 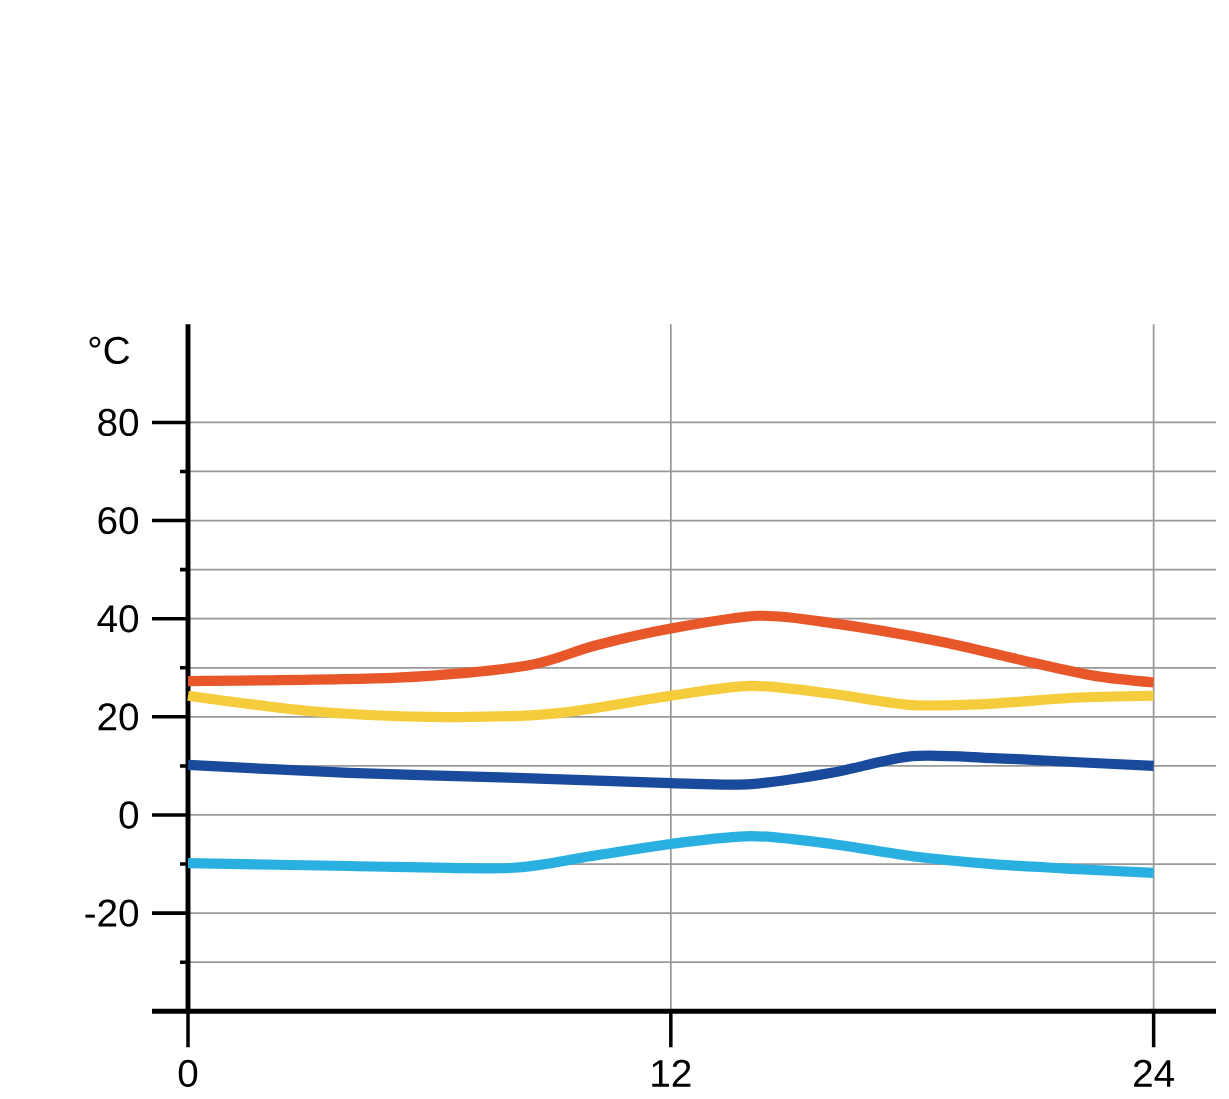 What do you see at coordinates (118, 619) in the screenshot?
I see `y-tick-label: 40` at bounding box center [118, 619].